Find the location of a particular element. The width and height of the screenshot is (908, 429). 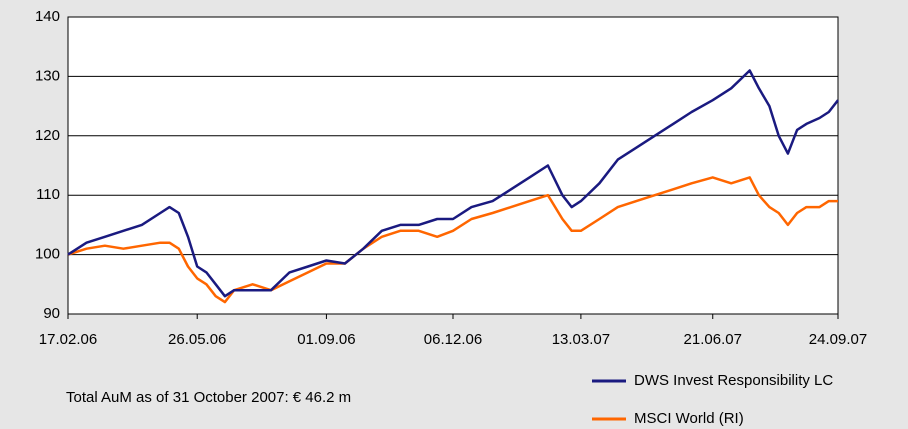

y-tick-label: 100 is located at coordinates (47, 254).